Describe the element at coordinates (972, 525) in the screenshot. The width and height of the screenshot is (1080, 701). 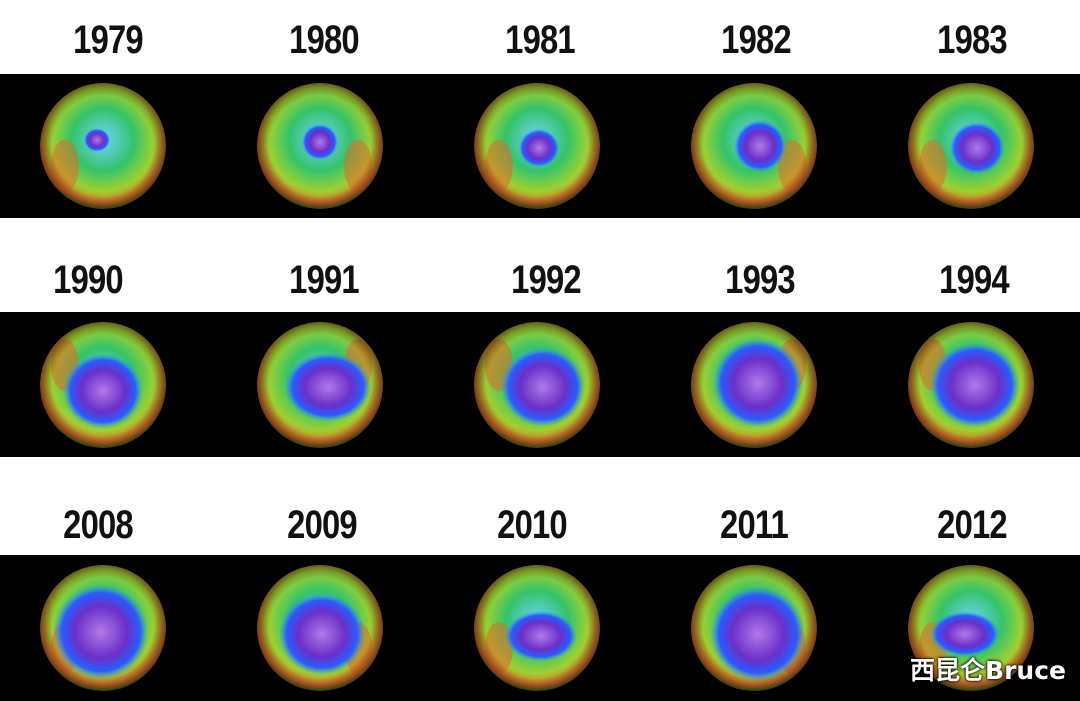
I see `year-label: 2012` at that location.